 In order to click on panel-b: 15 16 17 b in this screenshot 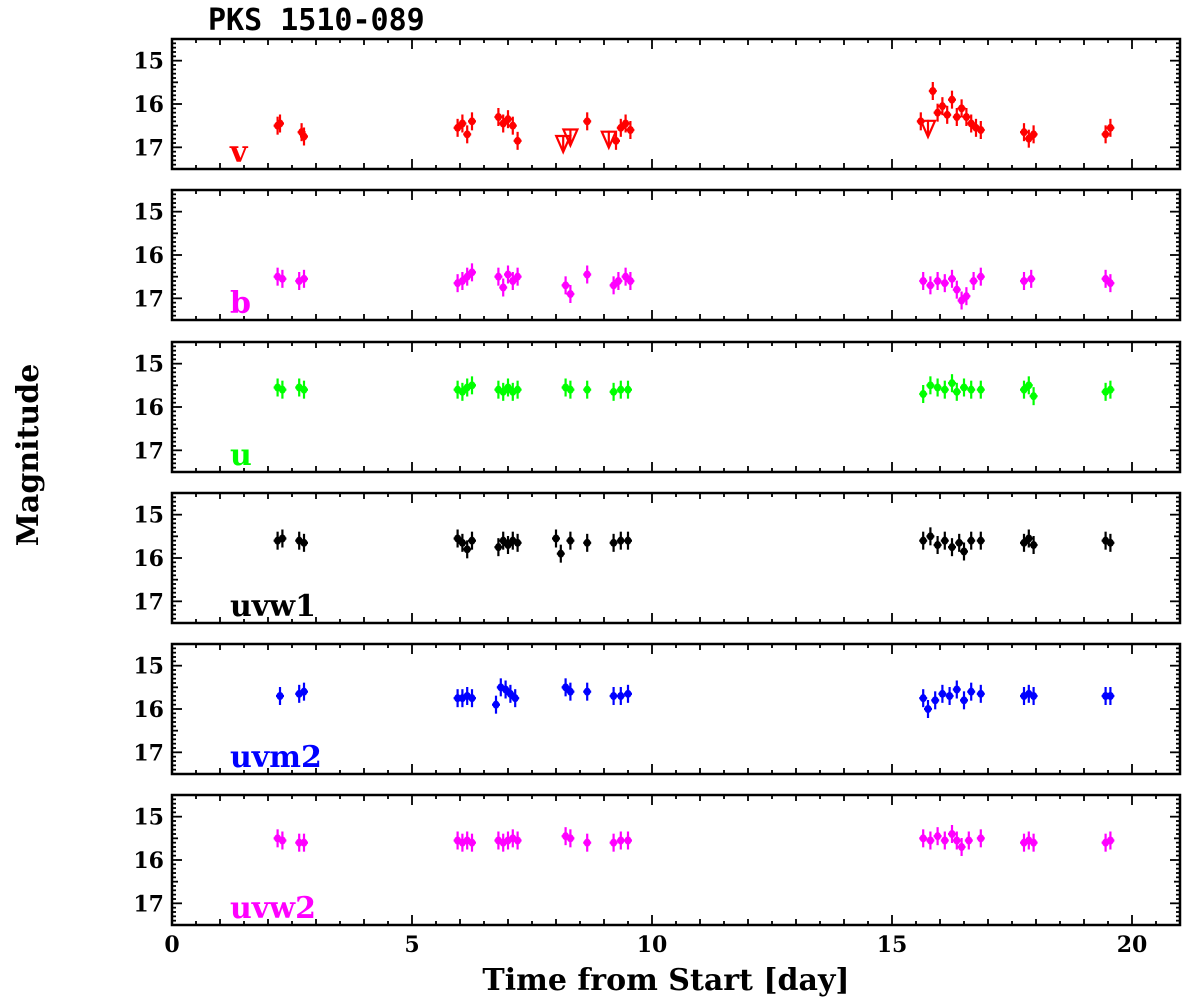, I will do `click(657, 255)`.